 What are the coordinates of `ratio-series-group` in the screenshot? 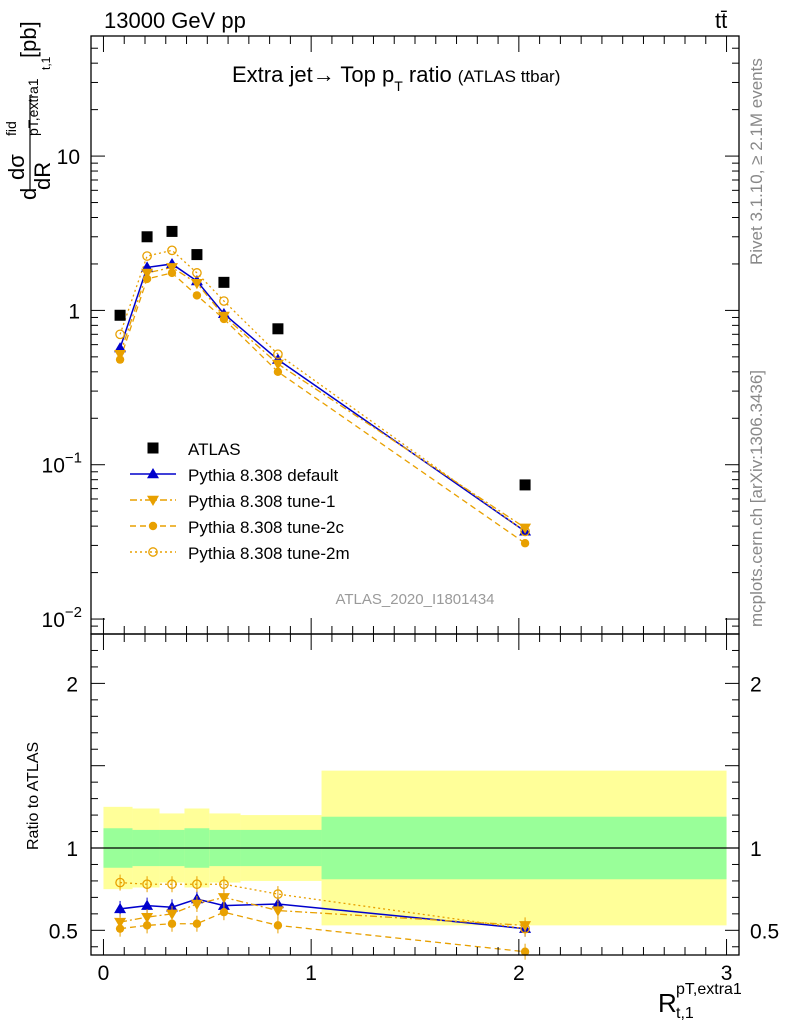 It's located at (323, 917).